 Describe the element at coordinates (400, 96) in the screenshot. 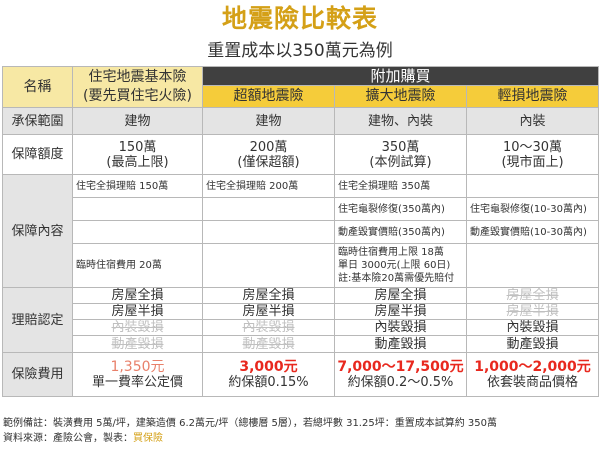

I see `header-extended: 擴大地震險` at that location.